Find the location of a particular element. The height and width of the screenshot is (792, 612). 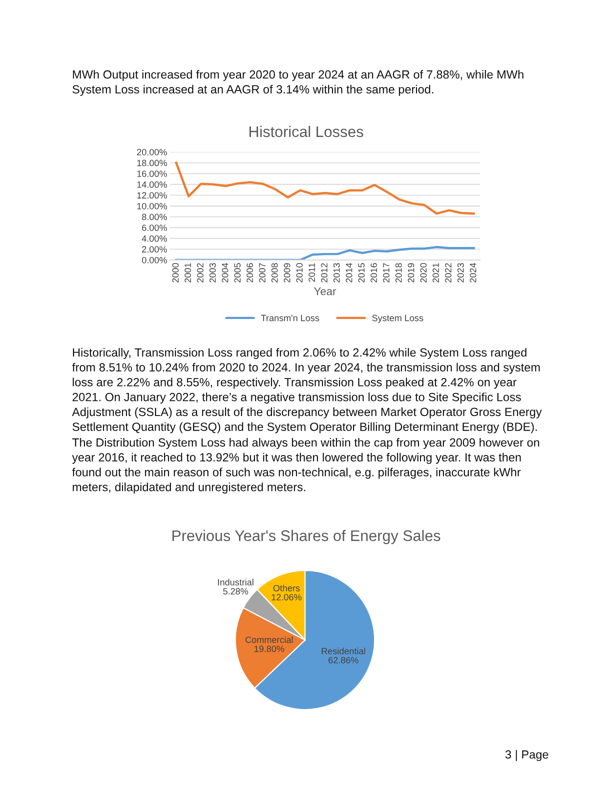

text: Historically, Transmission Loss ranged from 2.06% to 2.42% while System Loss ranged from 8.51% to 10.24% from 2020 to 2024. In year 2024, the transmission loss and system loss are 2.22% and 8.55%, respectively. Transmission Loss peaked at 2.42% on year 2021. On January 2022, there’s a negative transmission loss due to Site Specific Loss Adjustment (SSLA) as a result of the discrepancy between Market Operator Gross Energy Settlement Quantity (GESQ) and the System Operator Billing Determinant Energy (BDE). is located at coordinates (307, 391).